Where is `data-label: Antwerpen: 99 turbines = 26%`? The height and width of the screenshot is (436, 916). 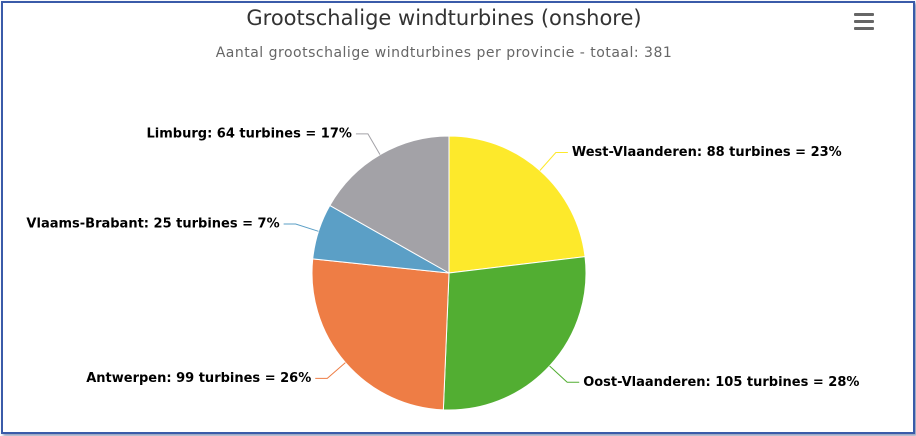 data-label: Antwerpen: 99 turbines = 26% is located at coordinates (198, 378).